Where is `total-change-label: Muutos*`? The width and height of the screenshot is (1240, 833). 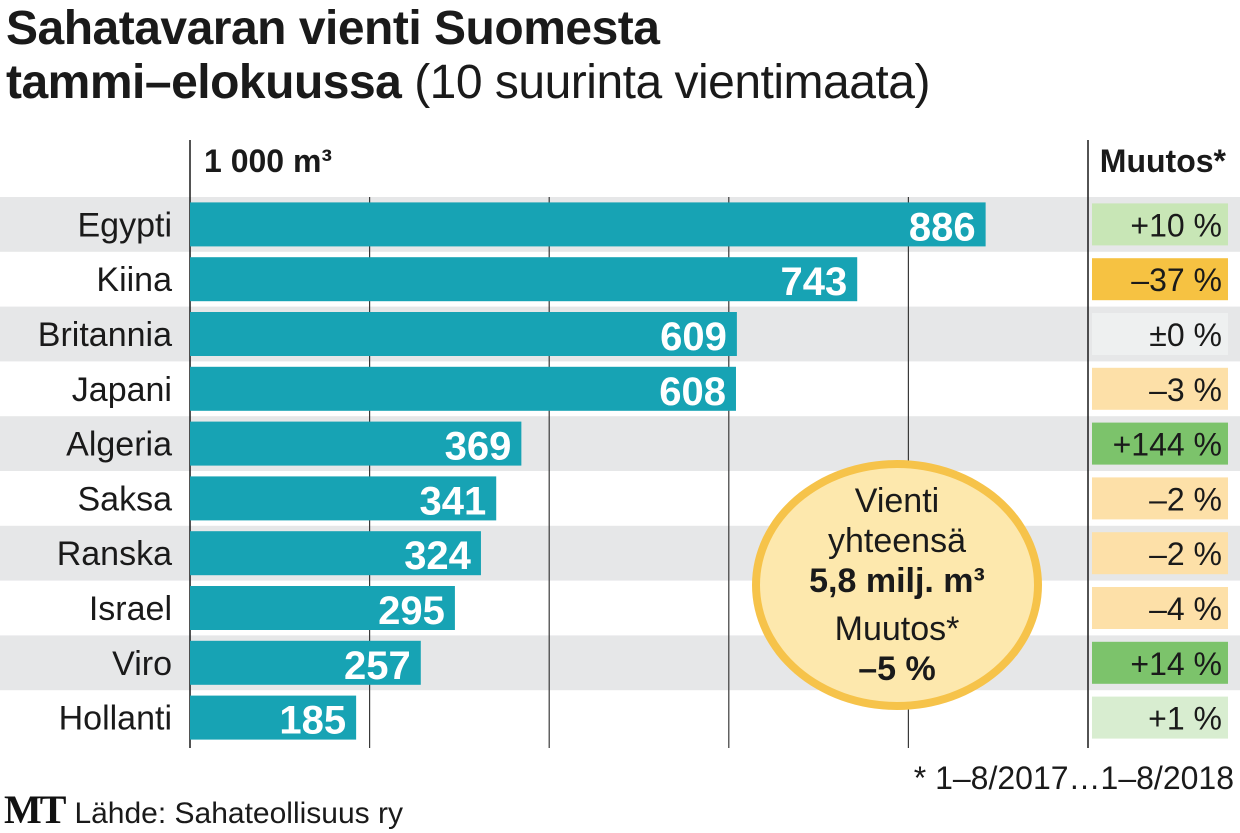 total-change-label: Muutos* is located at coordinates (897, 629).